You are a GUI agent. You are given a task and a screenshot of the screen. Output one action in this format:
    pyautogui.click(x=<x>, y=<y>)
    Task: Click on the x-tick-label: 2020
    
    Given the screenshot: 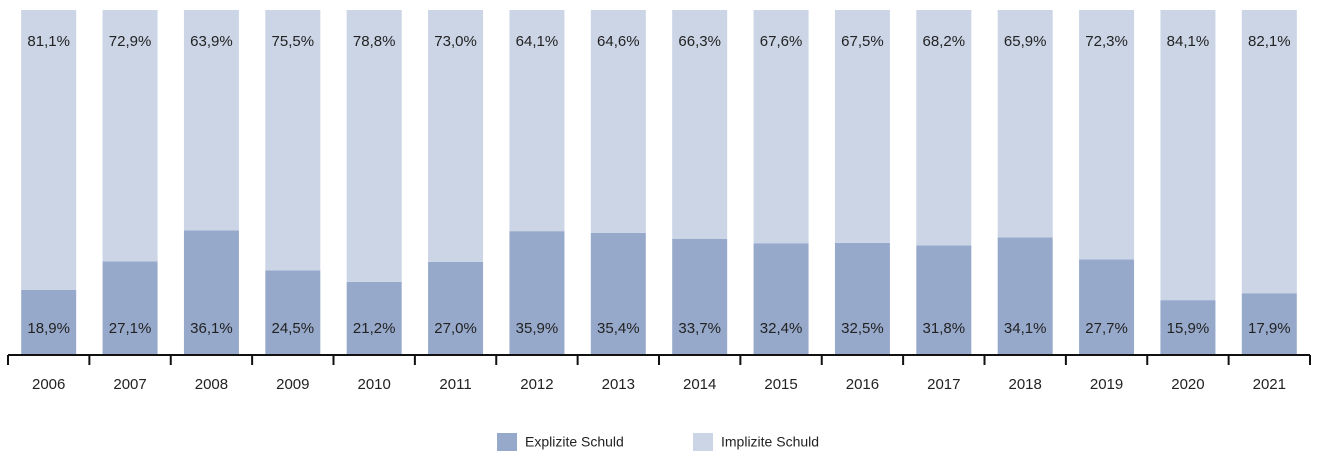 What is the action you would take?
    pyautogui.click(x=1187, y=384)
    